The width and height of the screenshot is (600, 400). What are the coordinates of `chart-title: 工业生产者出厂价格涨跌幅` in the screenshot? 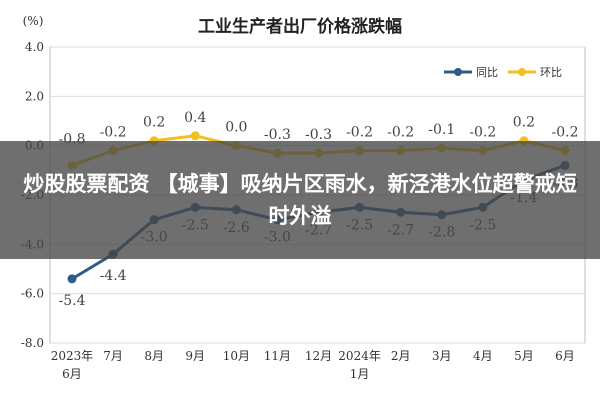 It's located at (300, 26).